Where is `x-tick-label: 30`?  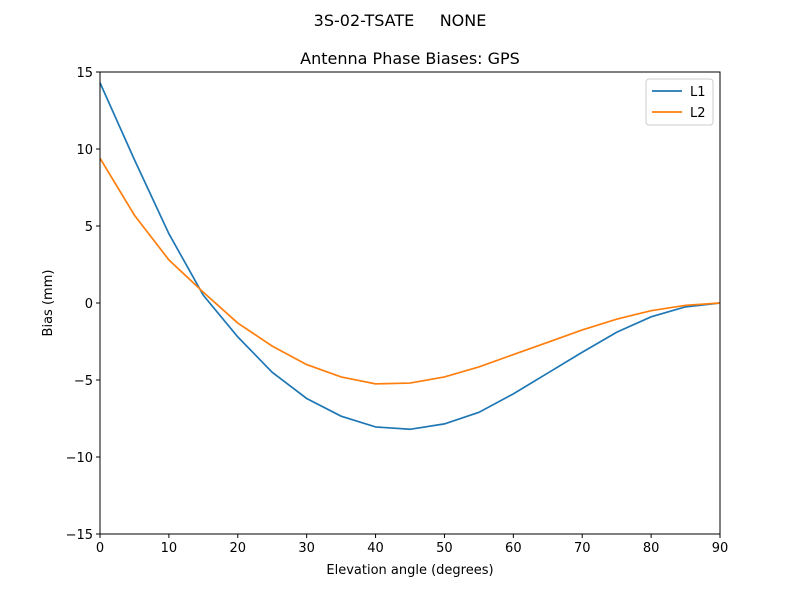
x-tick-label: 30 is located at coordinates (306, 548).